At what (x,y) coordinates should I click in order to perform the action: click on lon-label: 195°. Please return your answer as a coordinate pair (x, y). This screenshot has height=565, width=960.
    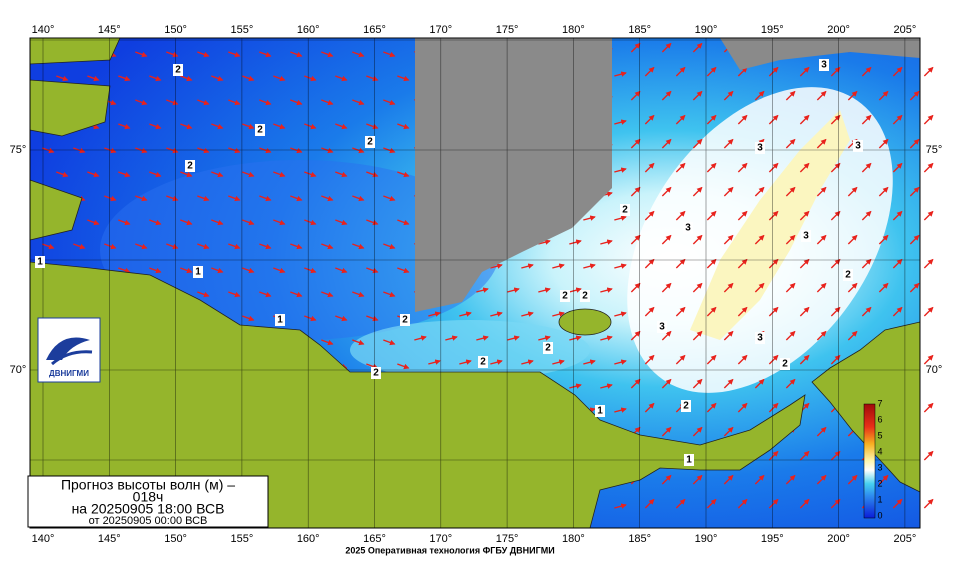
    Looking at the image, I should click on (772, 539).